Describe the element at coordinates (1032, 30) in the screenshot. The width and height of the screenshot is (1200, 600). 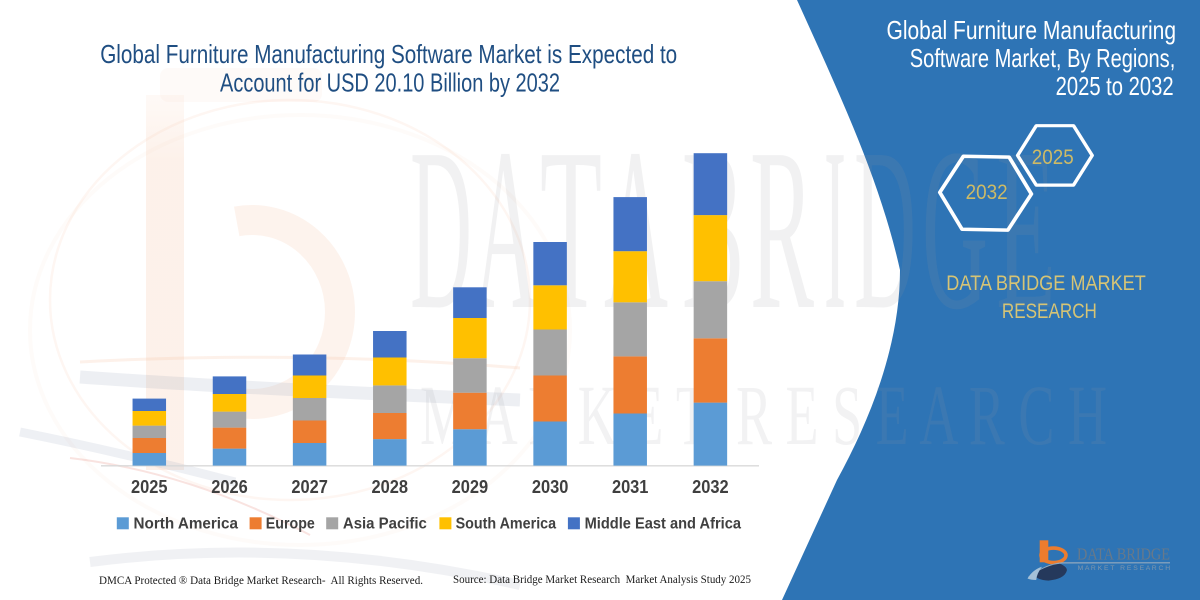
I see `svg-text: Global Furniture Manufacturing` at that location.